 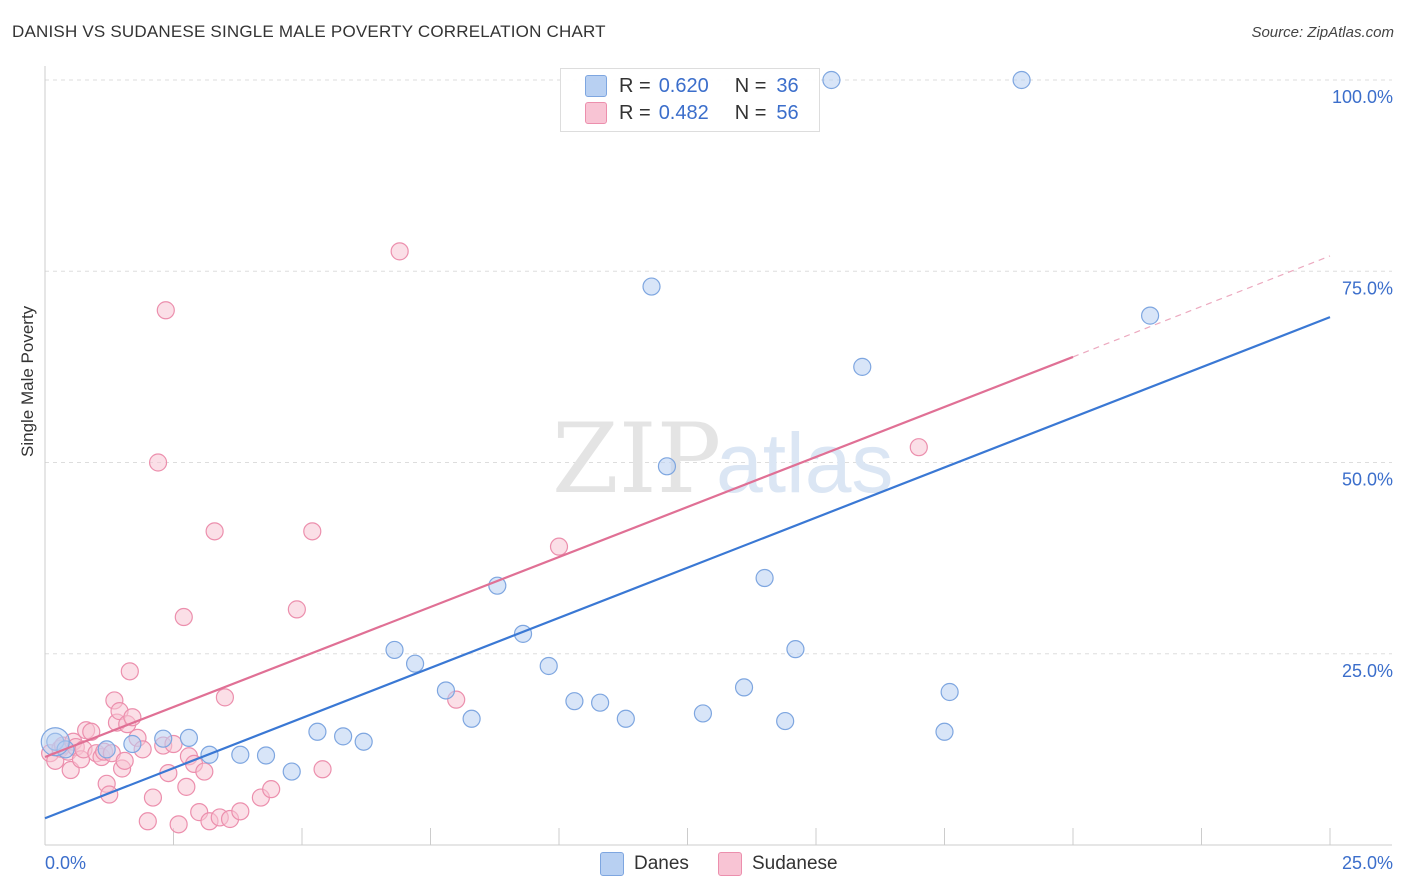 I want to click on watermark-zip: ZIP, so click(x=636, y=459).